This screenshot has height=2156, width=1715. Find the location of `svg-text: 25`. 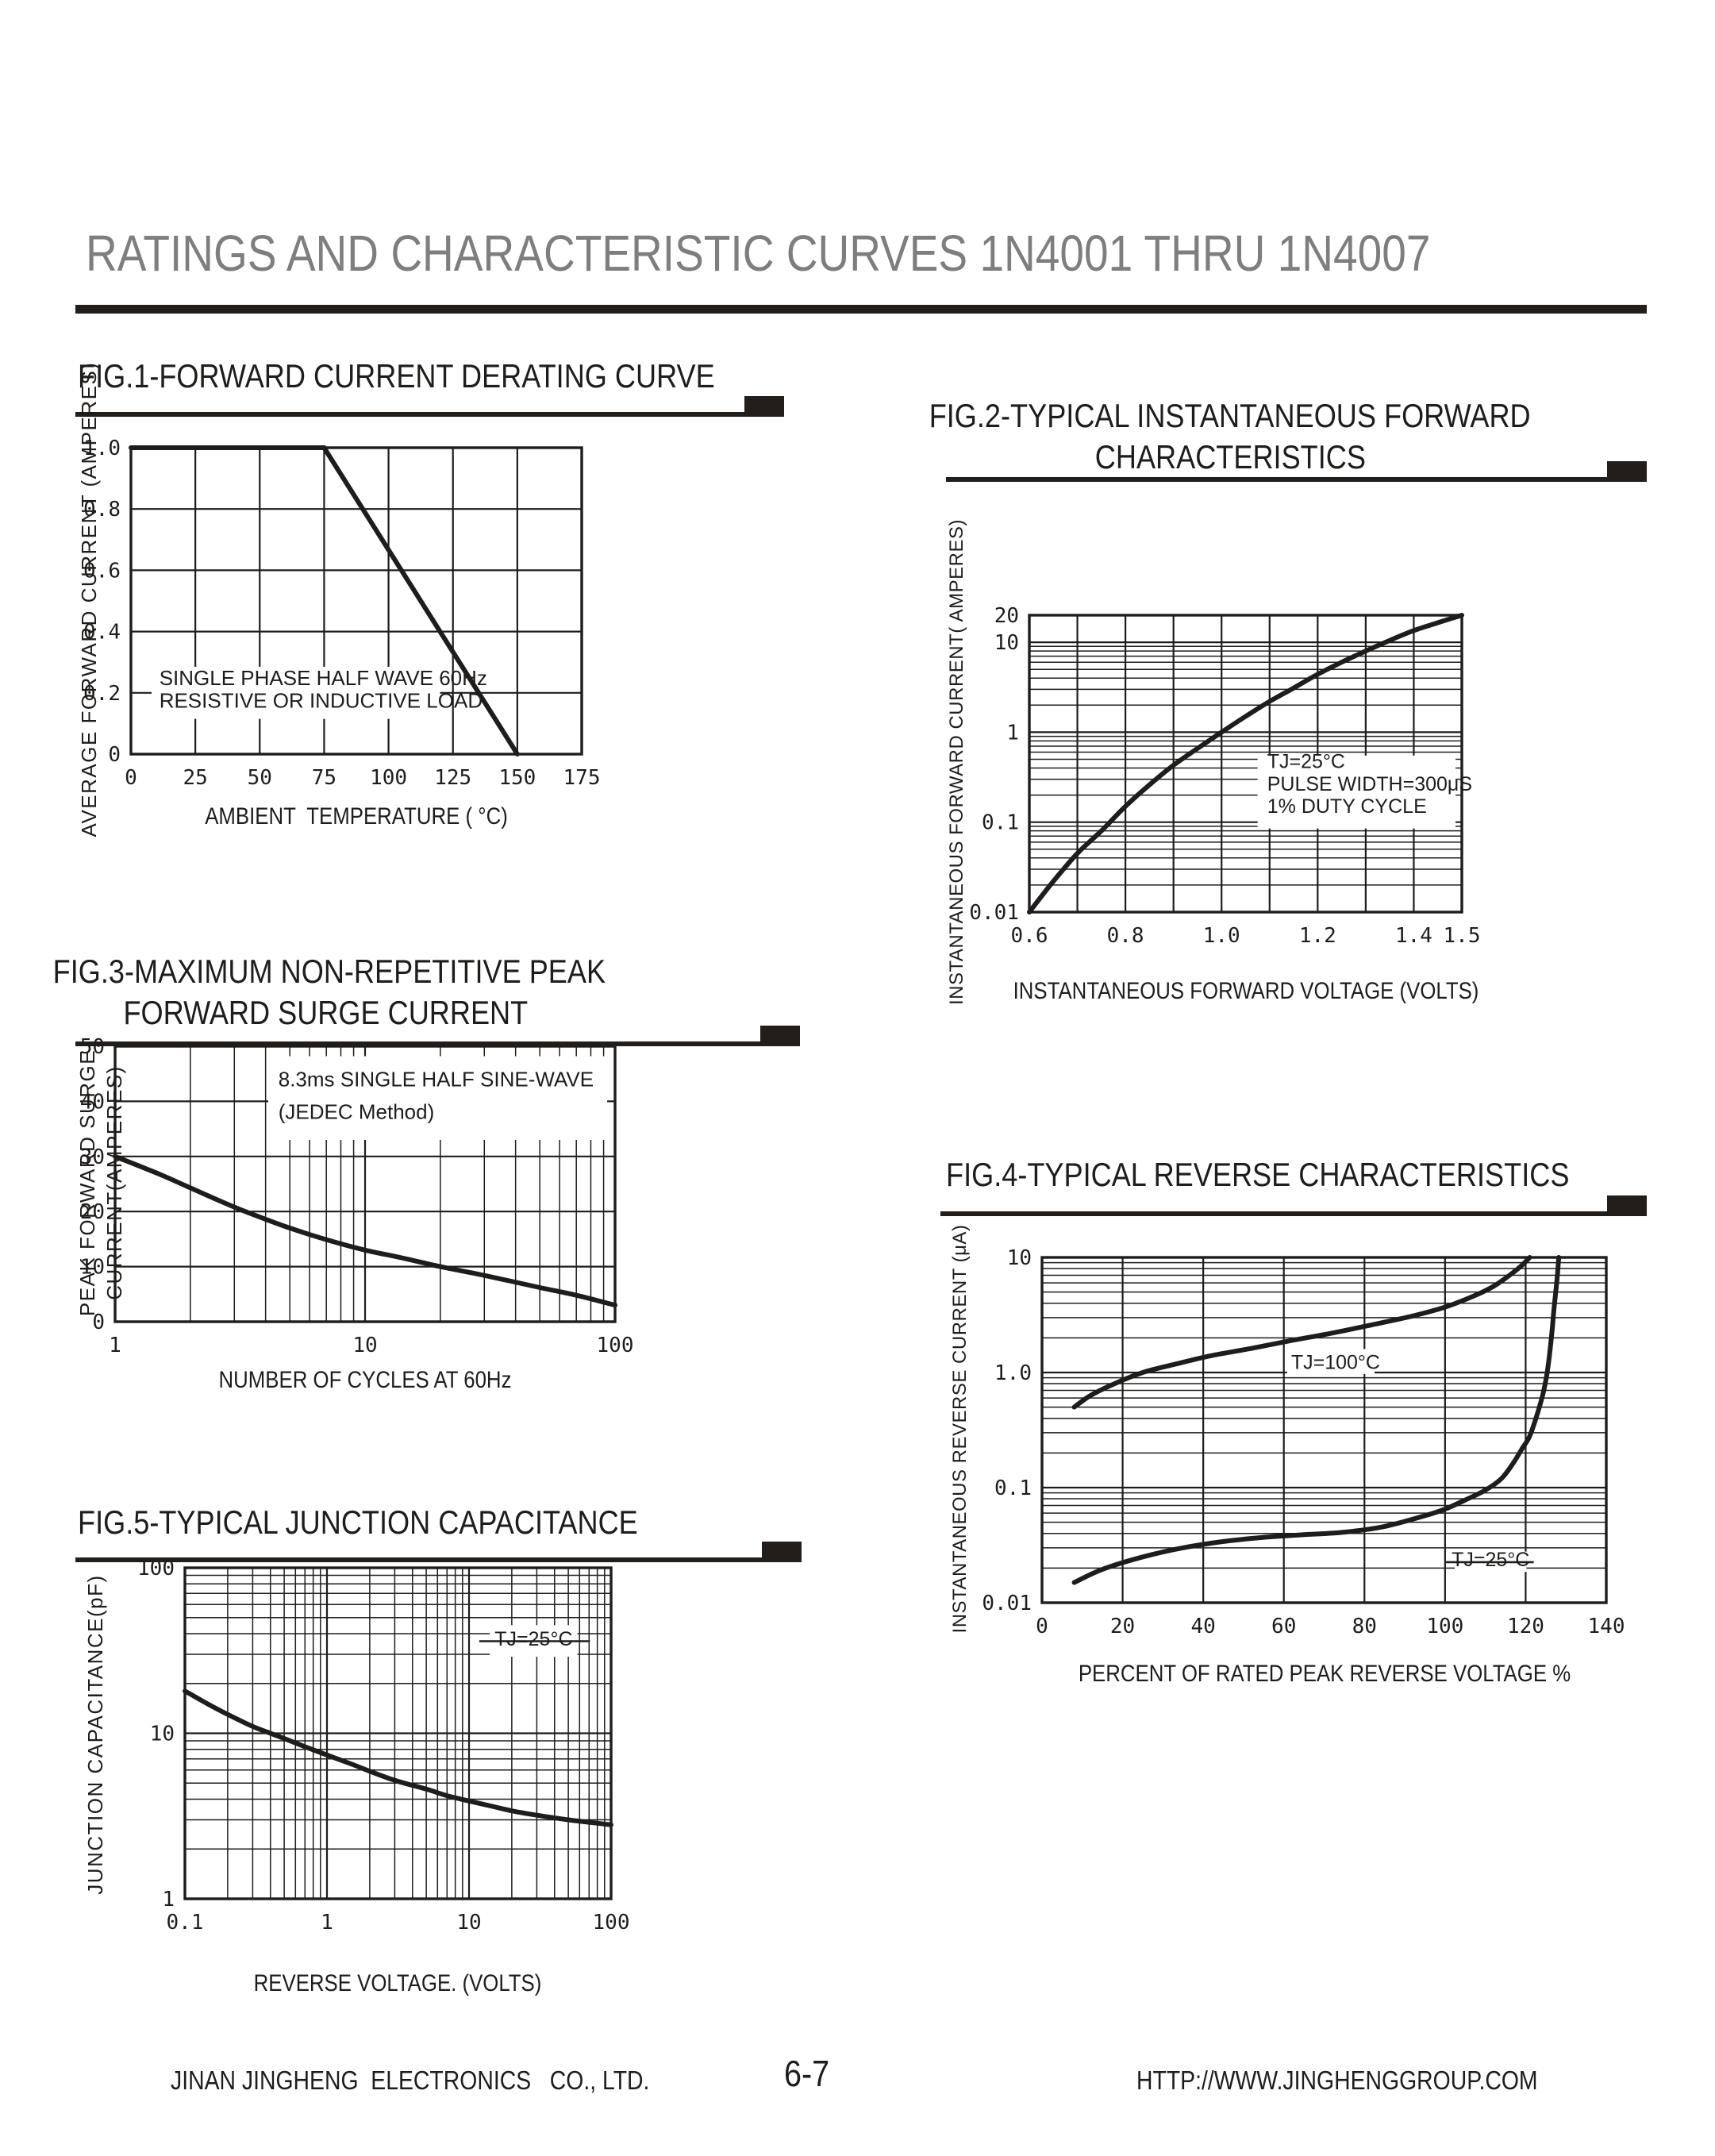

svg-text: 25 is located at coordinates (195, 778).